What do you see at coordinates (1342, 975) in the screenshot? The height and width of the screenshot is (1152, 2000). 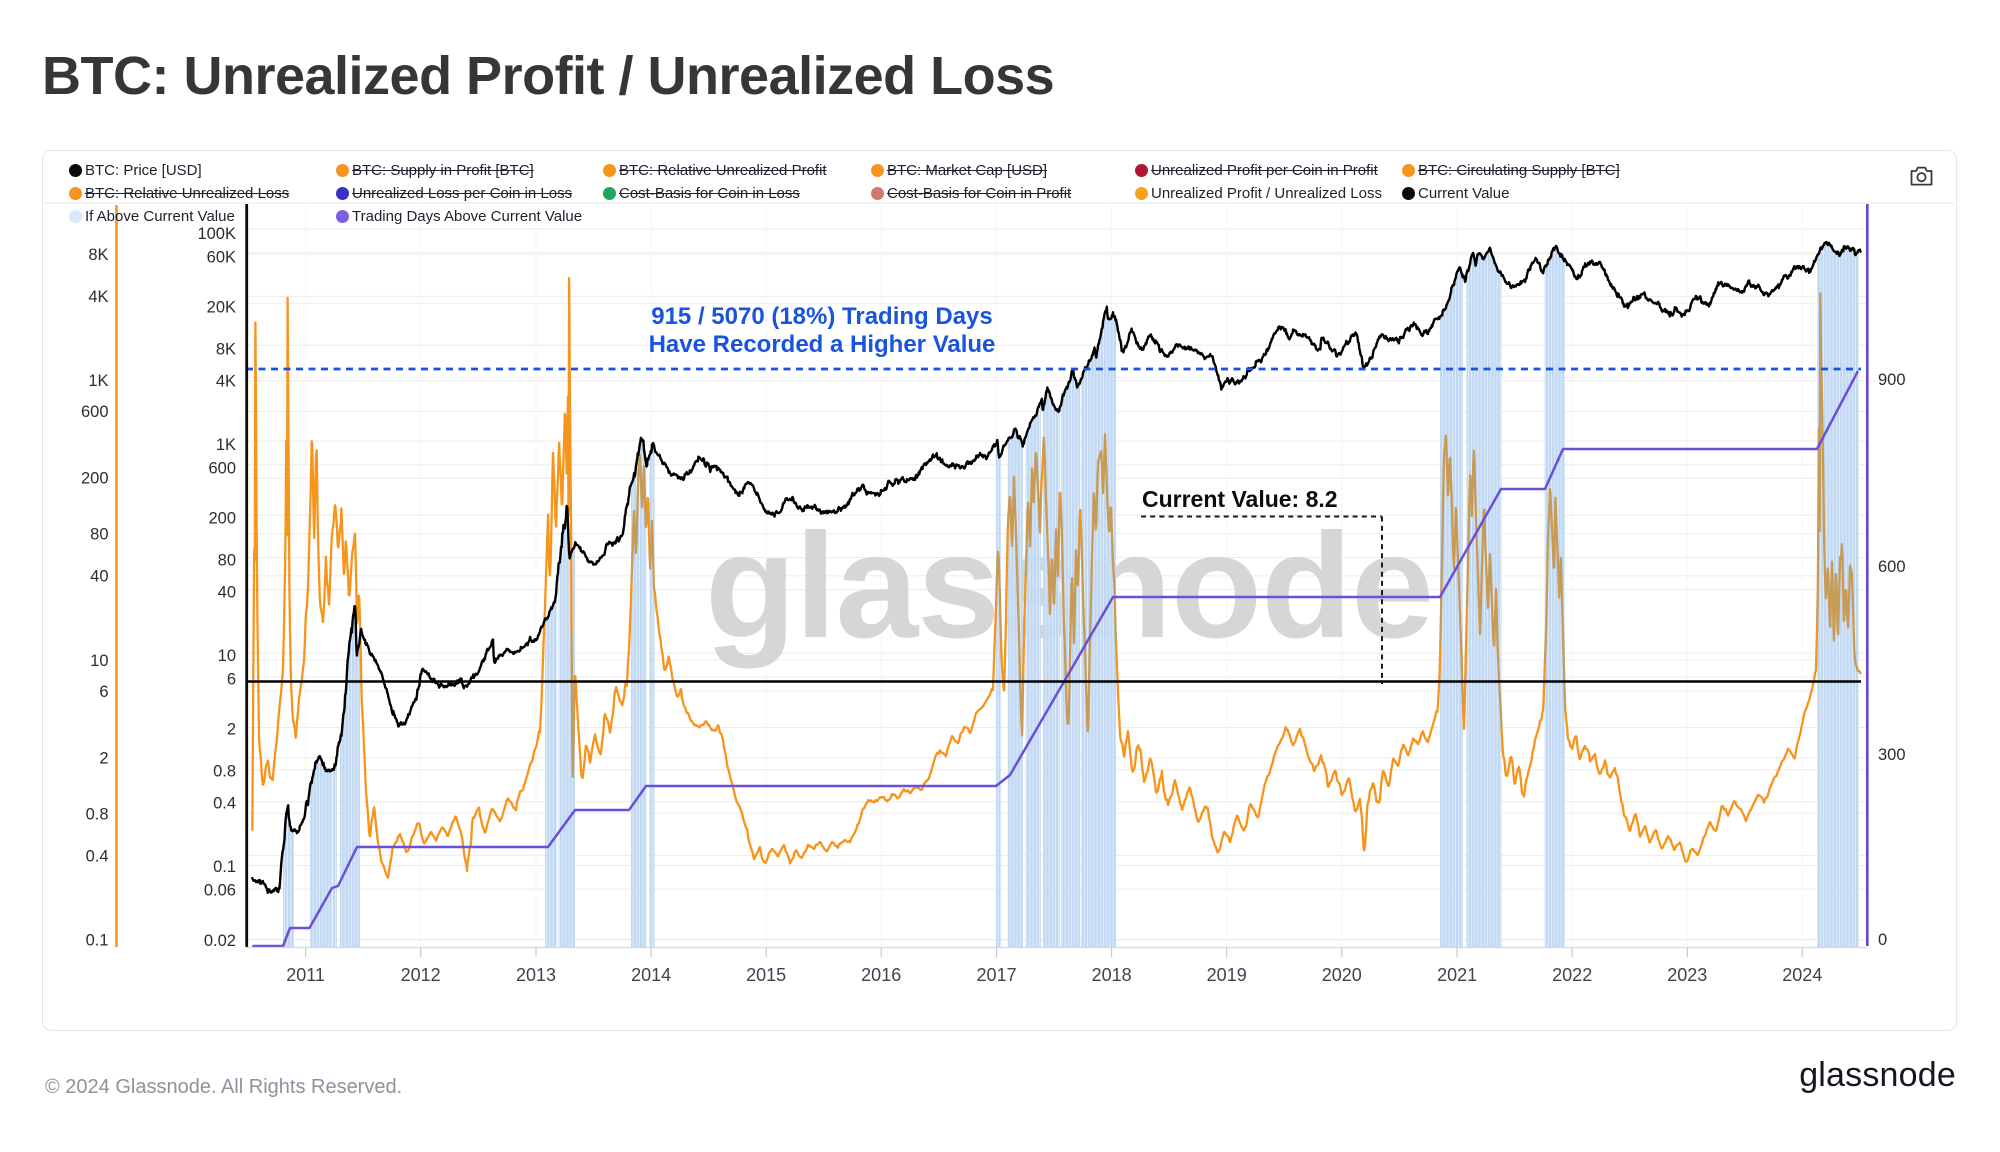 I see `svg-text: 2020` at bounding box center [1342, 975].